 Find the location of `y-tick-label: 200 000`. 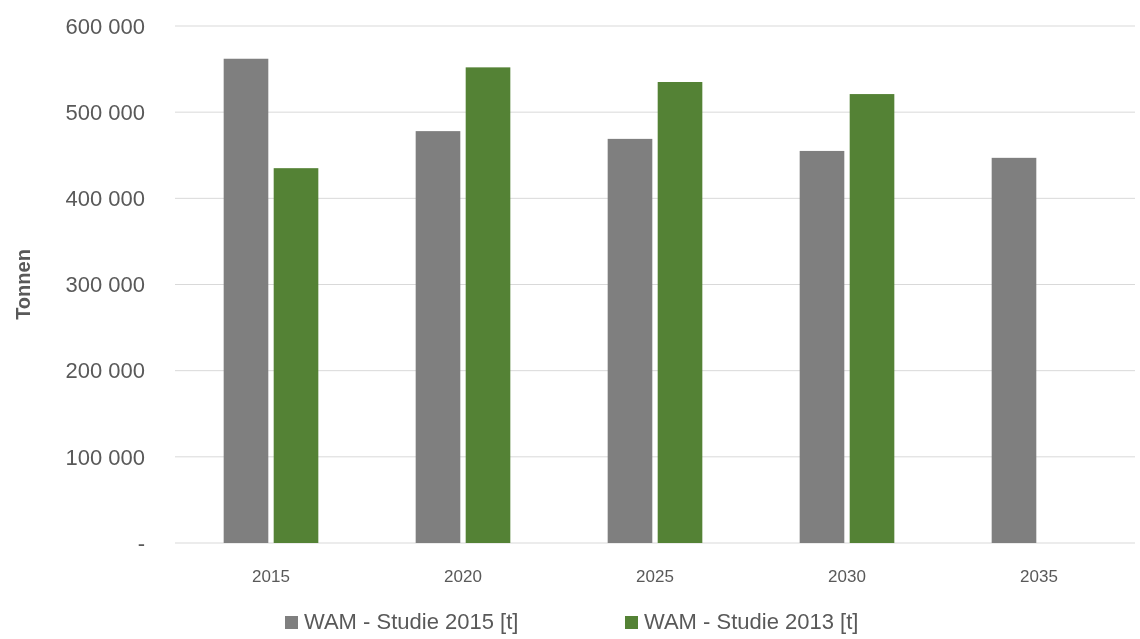

y-tick-label: 200 000 is located at coordinates (105, 371).